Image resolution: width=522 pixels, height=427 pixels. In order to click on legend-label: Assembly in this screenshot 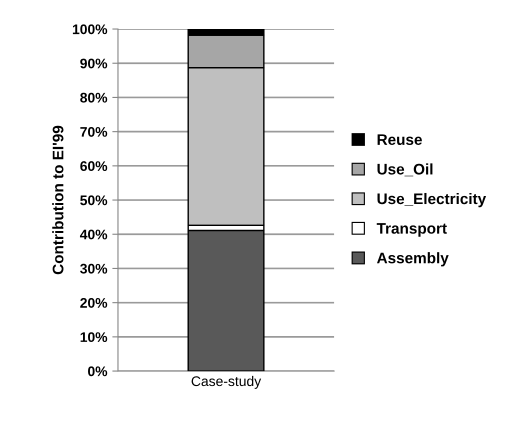, I will do `click(412, 259)`.